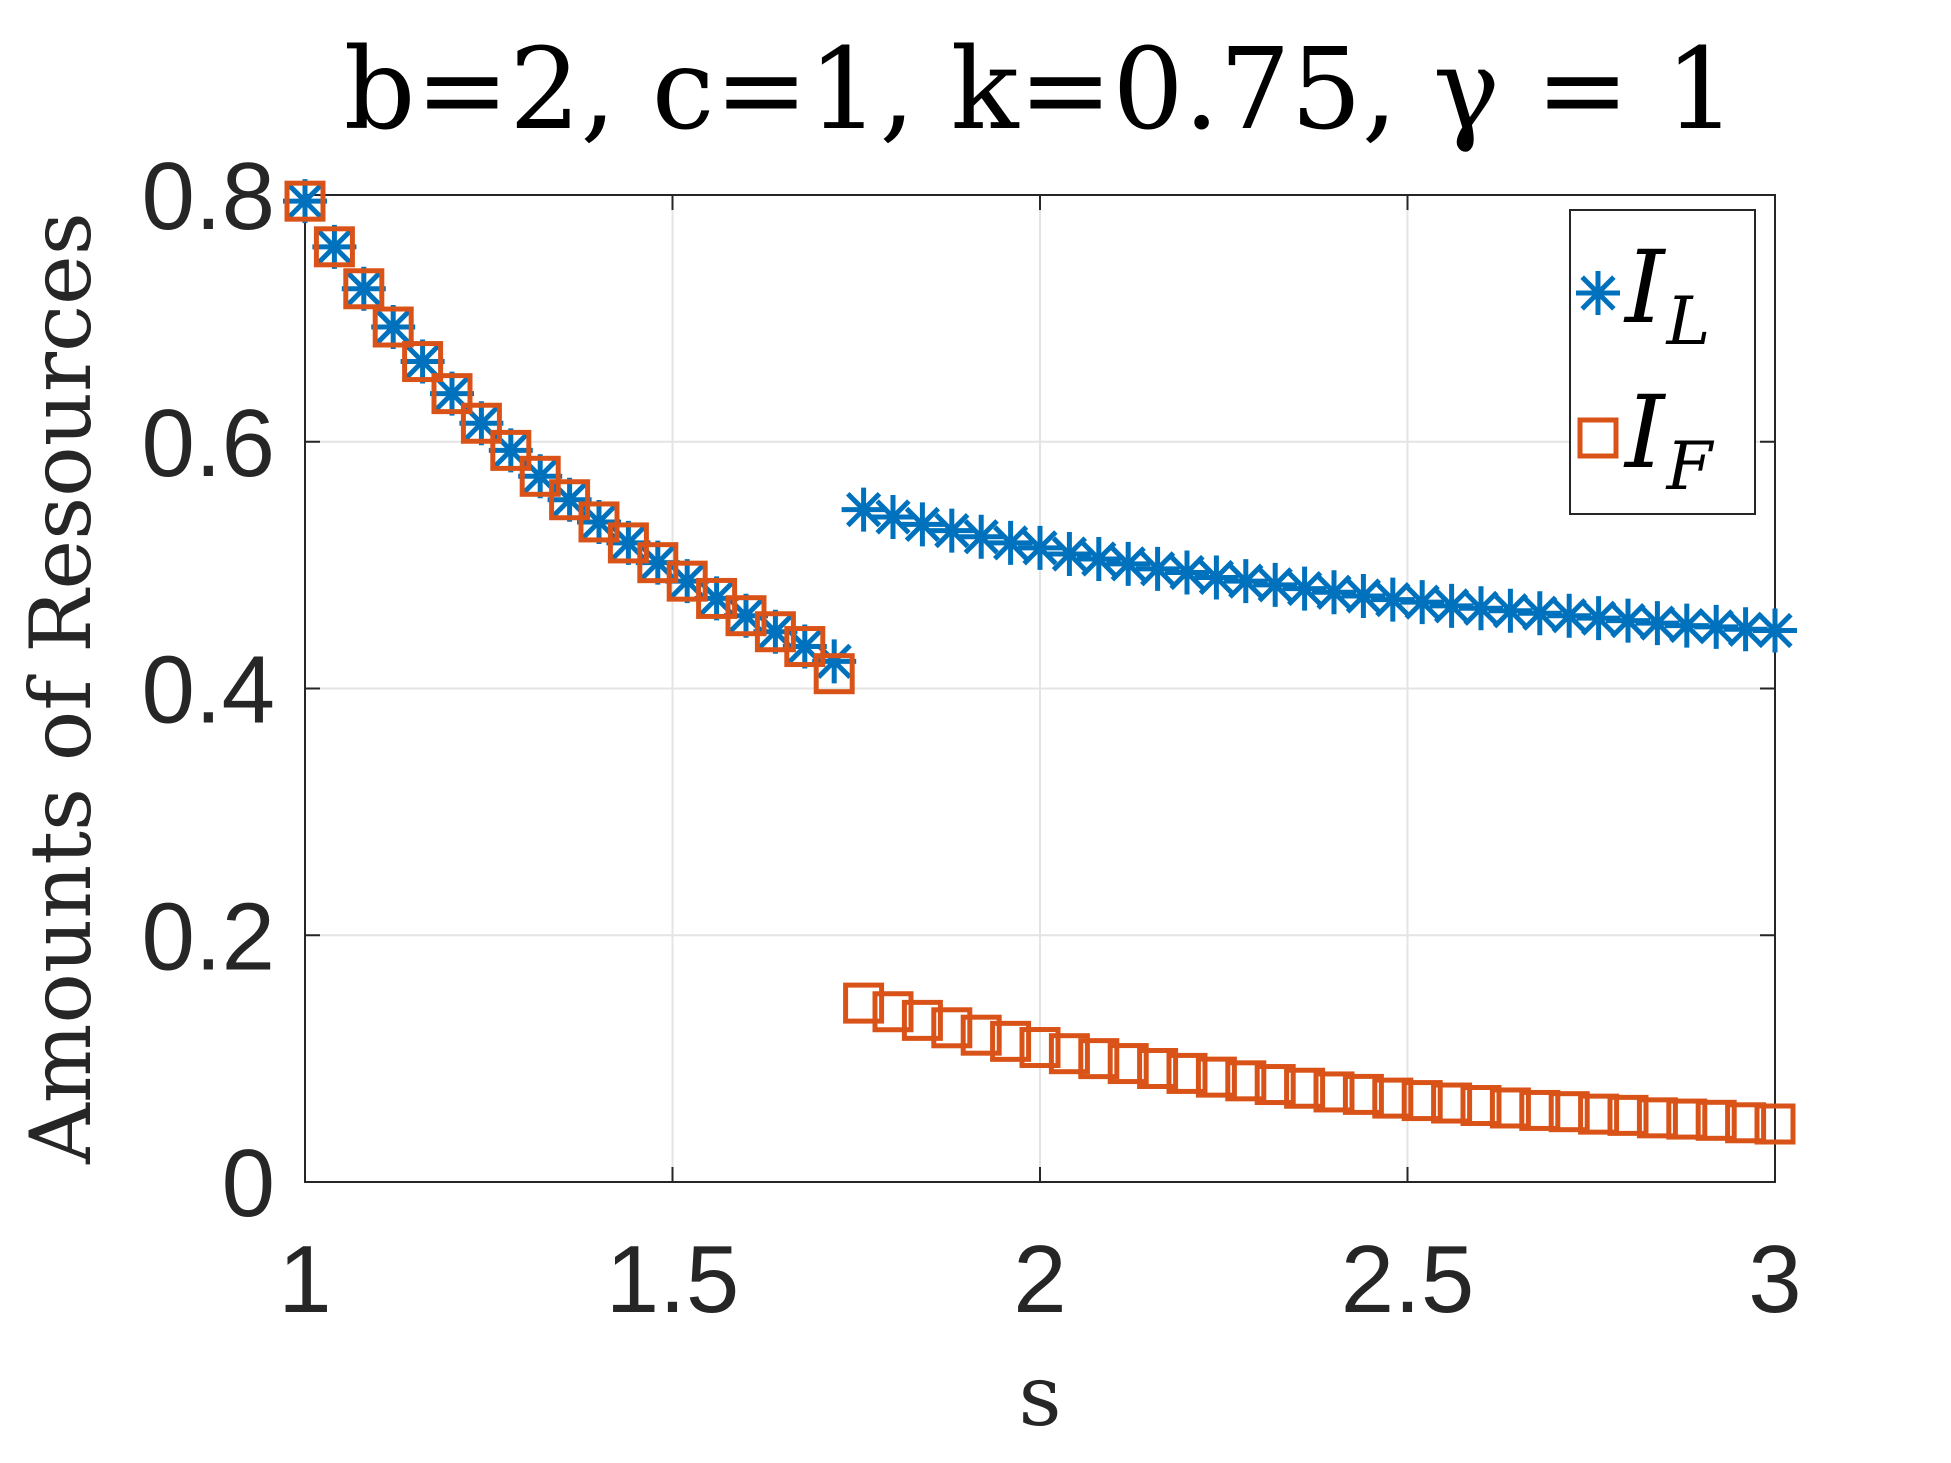  I want to click on x-tick-label: 3, so click(1774, 1279).